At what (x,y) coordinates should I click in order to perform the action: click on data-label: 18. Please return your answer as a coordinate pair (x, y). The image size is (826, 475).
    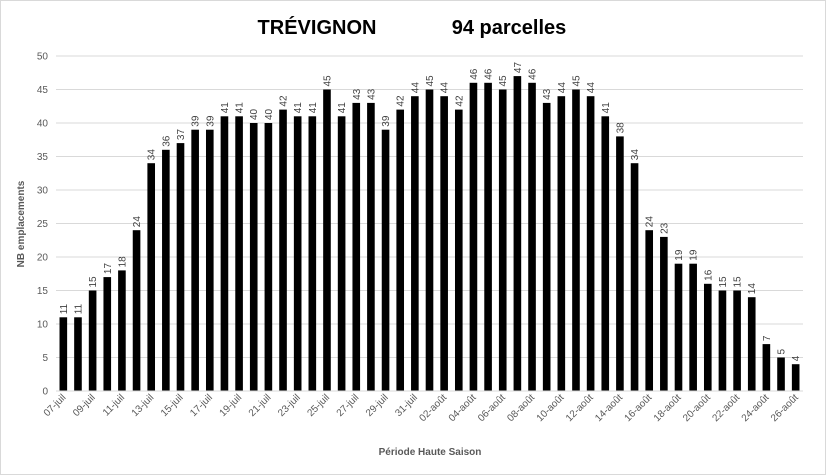
    Looking at the image, I should click on (122, 262).